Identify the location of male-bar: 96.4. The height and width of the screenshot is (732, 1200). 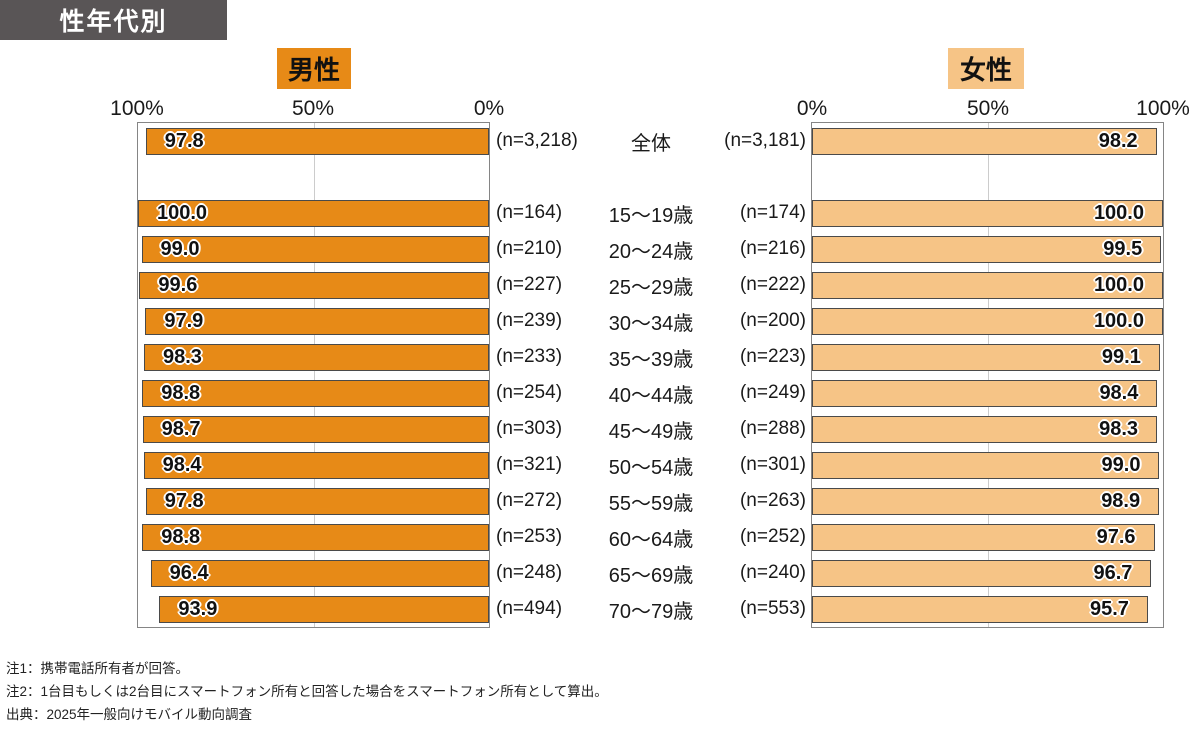
(319, 573).